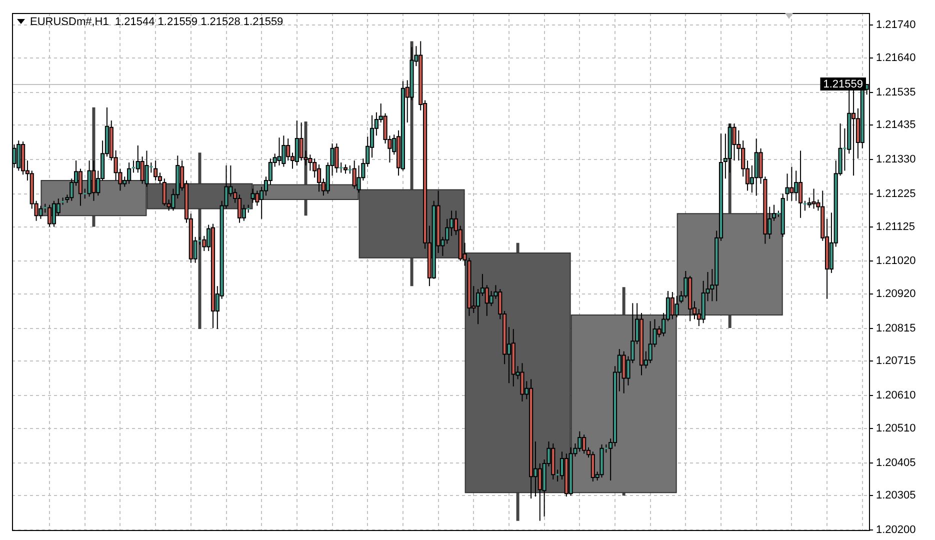  I want to click on y-tick-label: 1.20405, so click(896, 462).